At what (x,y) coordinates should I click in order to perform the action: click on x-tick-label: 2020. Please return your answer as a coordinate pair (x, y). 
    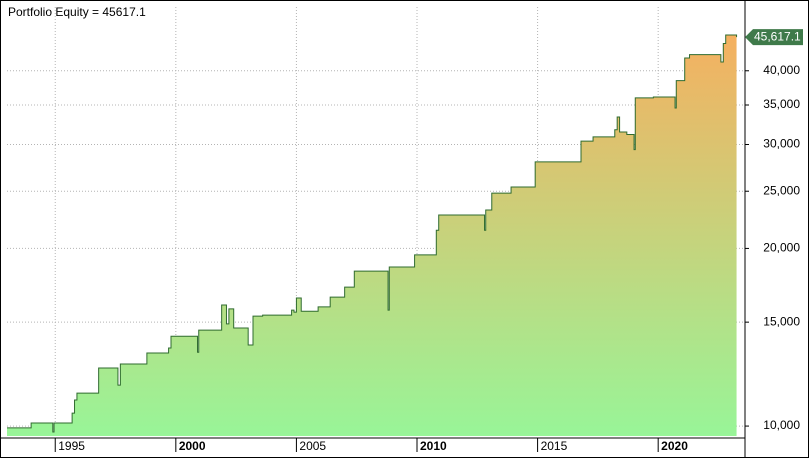
    Looking at the image, I should click on (674, 446).